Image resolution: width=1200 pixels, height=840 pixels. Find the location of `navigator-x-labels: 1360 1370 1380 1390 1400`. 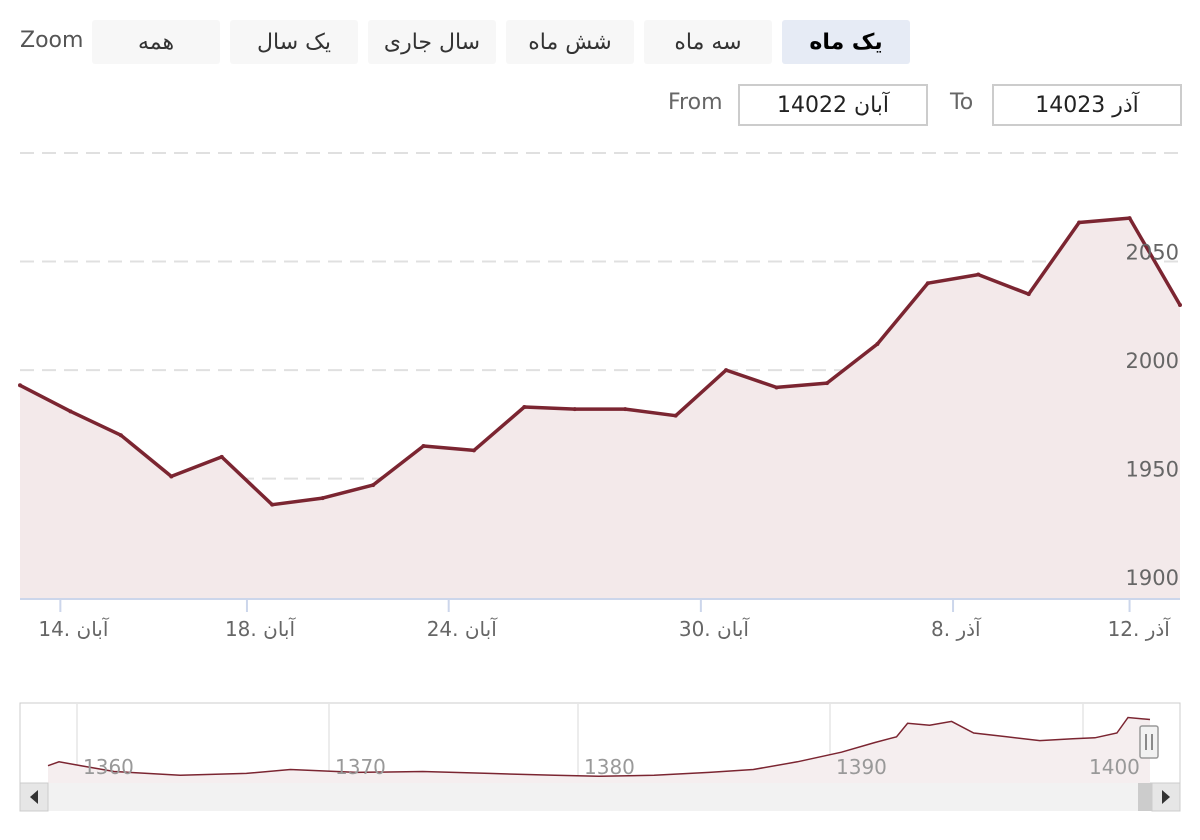

navigator-x-labels: 1360 1370 1380 1390 1400 is located at coordinates (611, 767).